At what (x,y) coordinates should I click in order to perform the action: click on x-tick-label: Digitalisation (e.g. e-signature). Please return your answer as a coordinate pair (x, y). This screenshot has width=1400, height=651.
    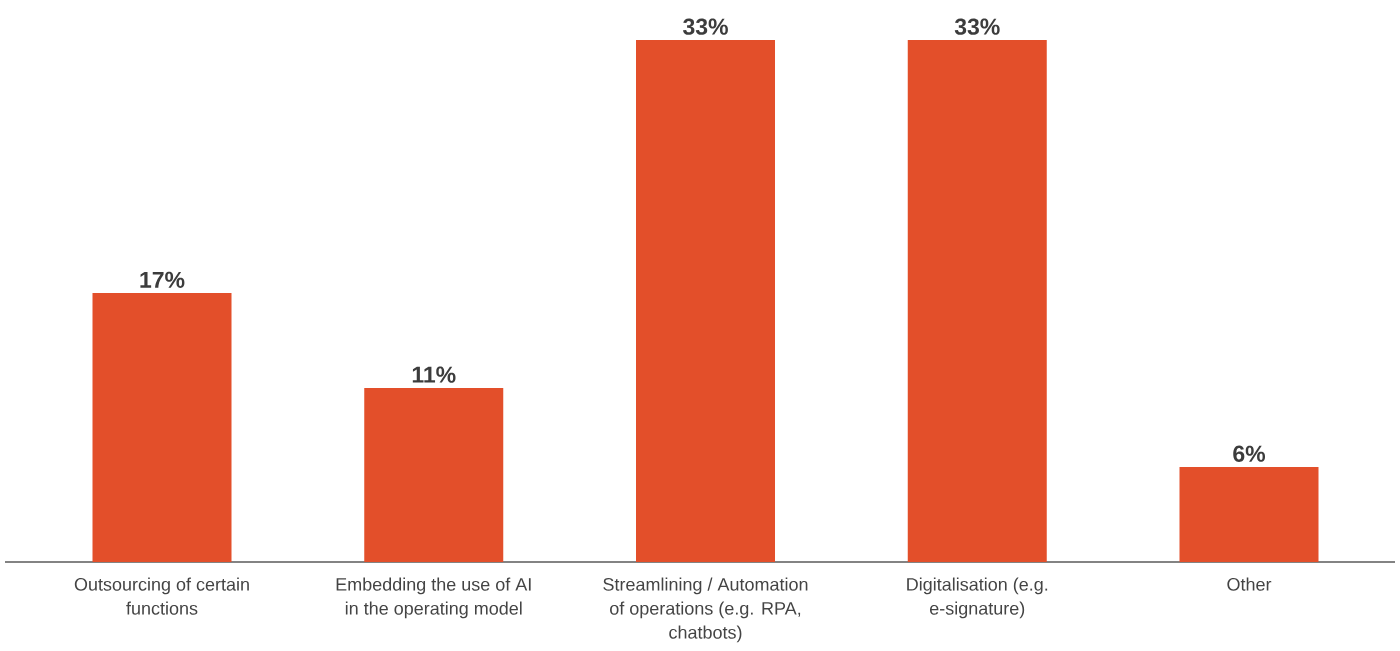
    Looking at the image, I should click on (977, 598).